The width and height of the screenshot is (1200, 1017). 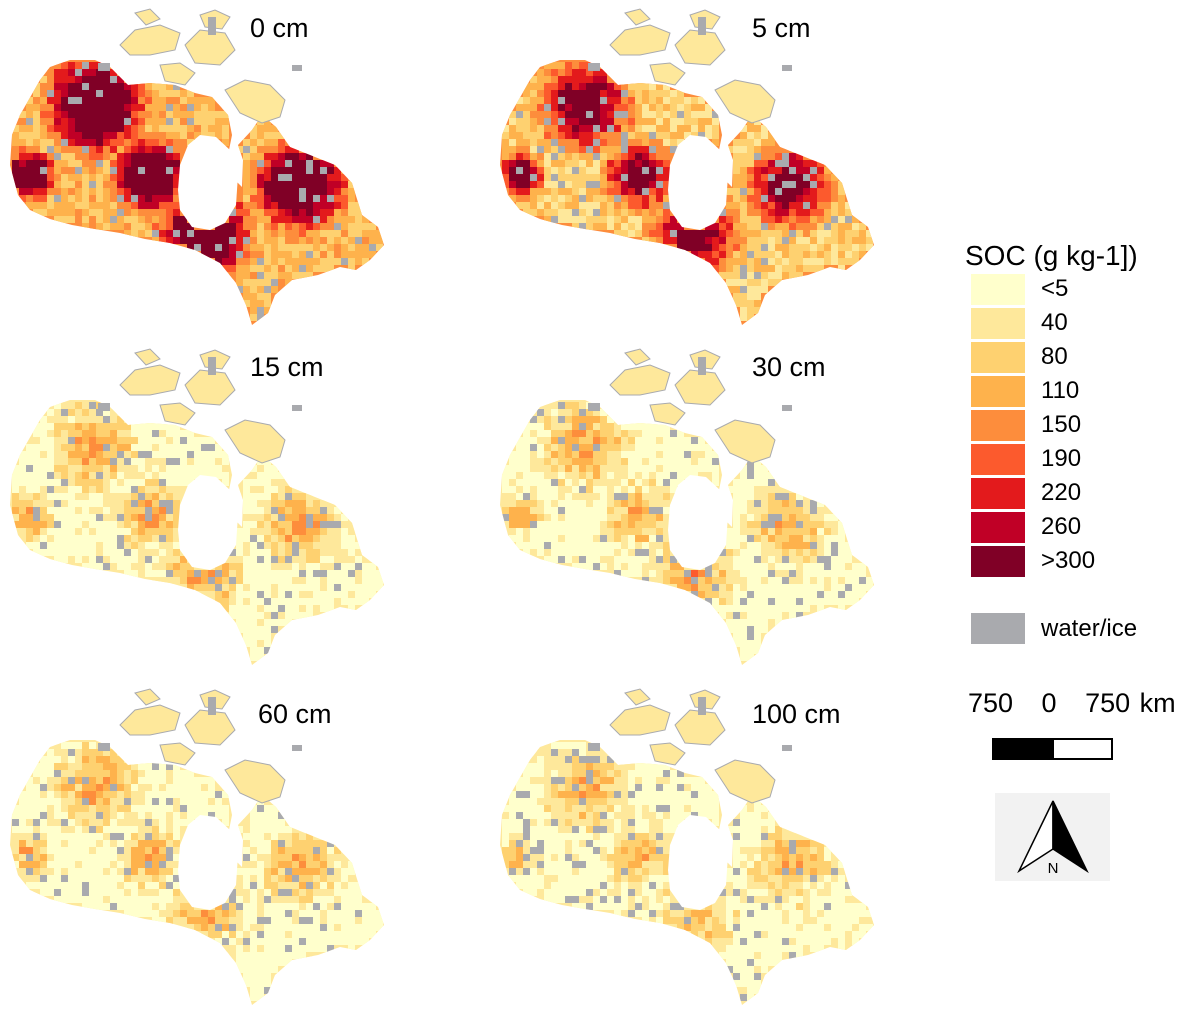 I want to click on legend-class-row: >300, so click(x=1080, y=561).